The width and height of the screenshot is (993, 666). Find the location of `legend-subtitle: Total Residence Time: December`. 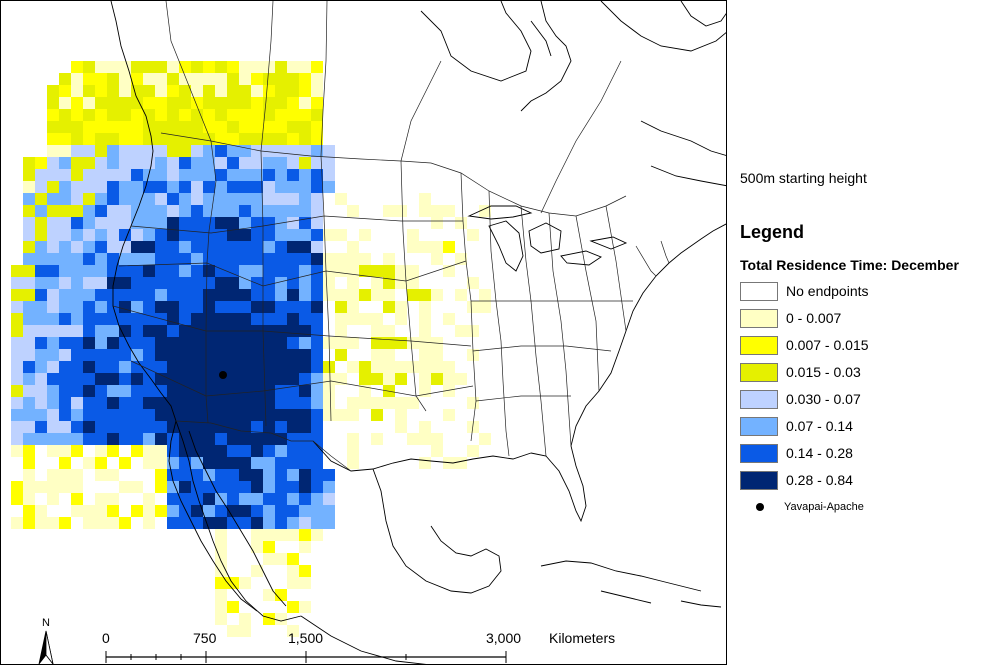

legend-subtitle: Total Residence Time: December is located at coordinates (849, 265).